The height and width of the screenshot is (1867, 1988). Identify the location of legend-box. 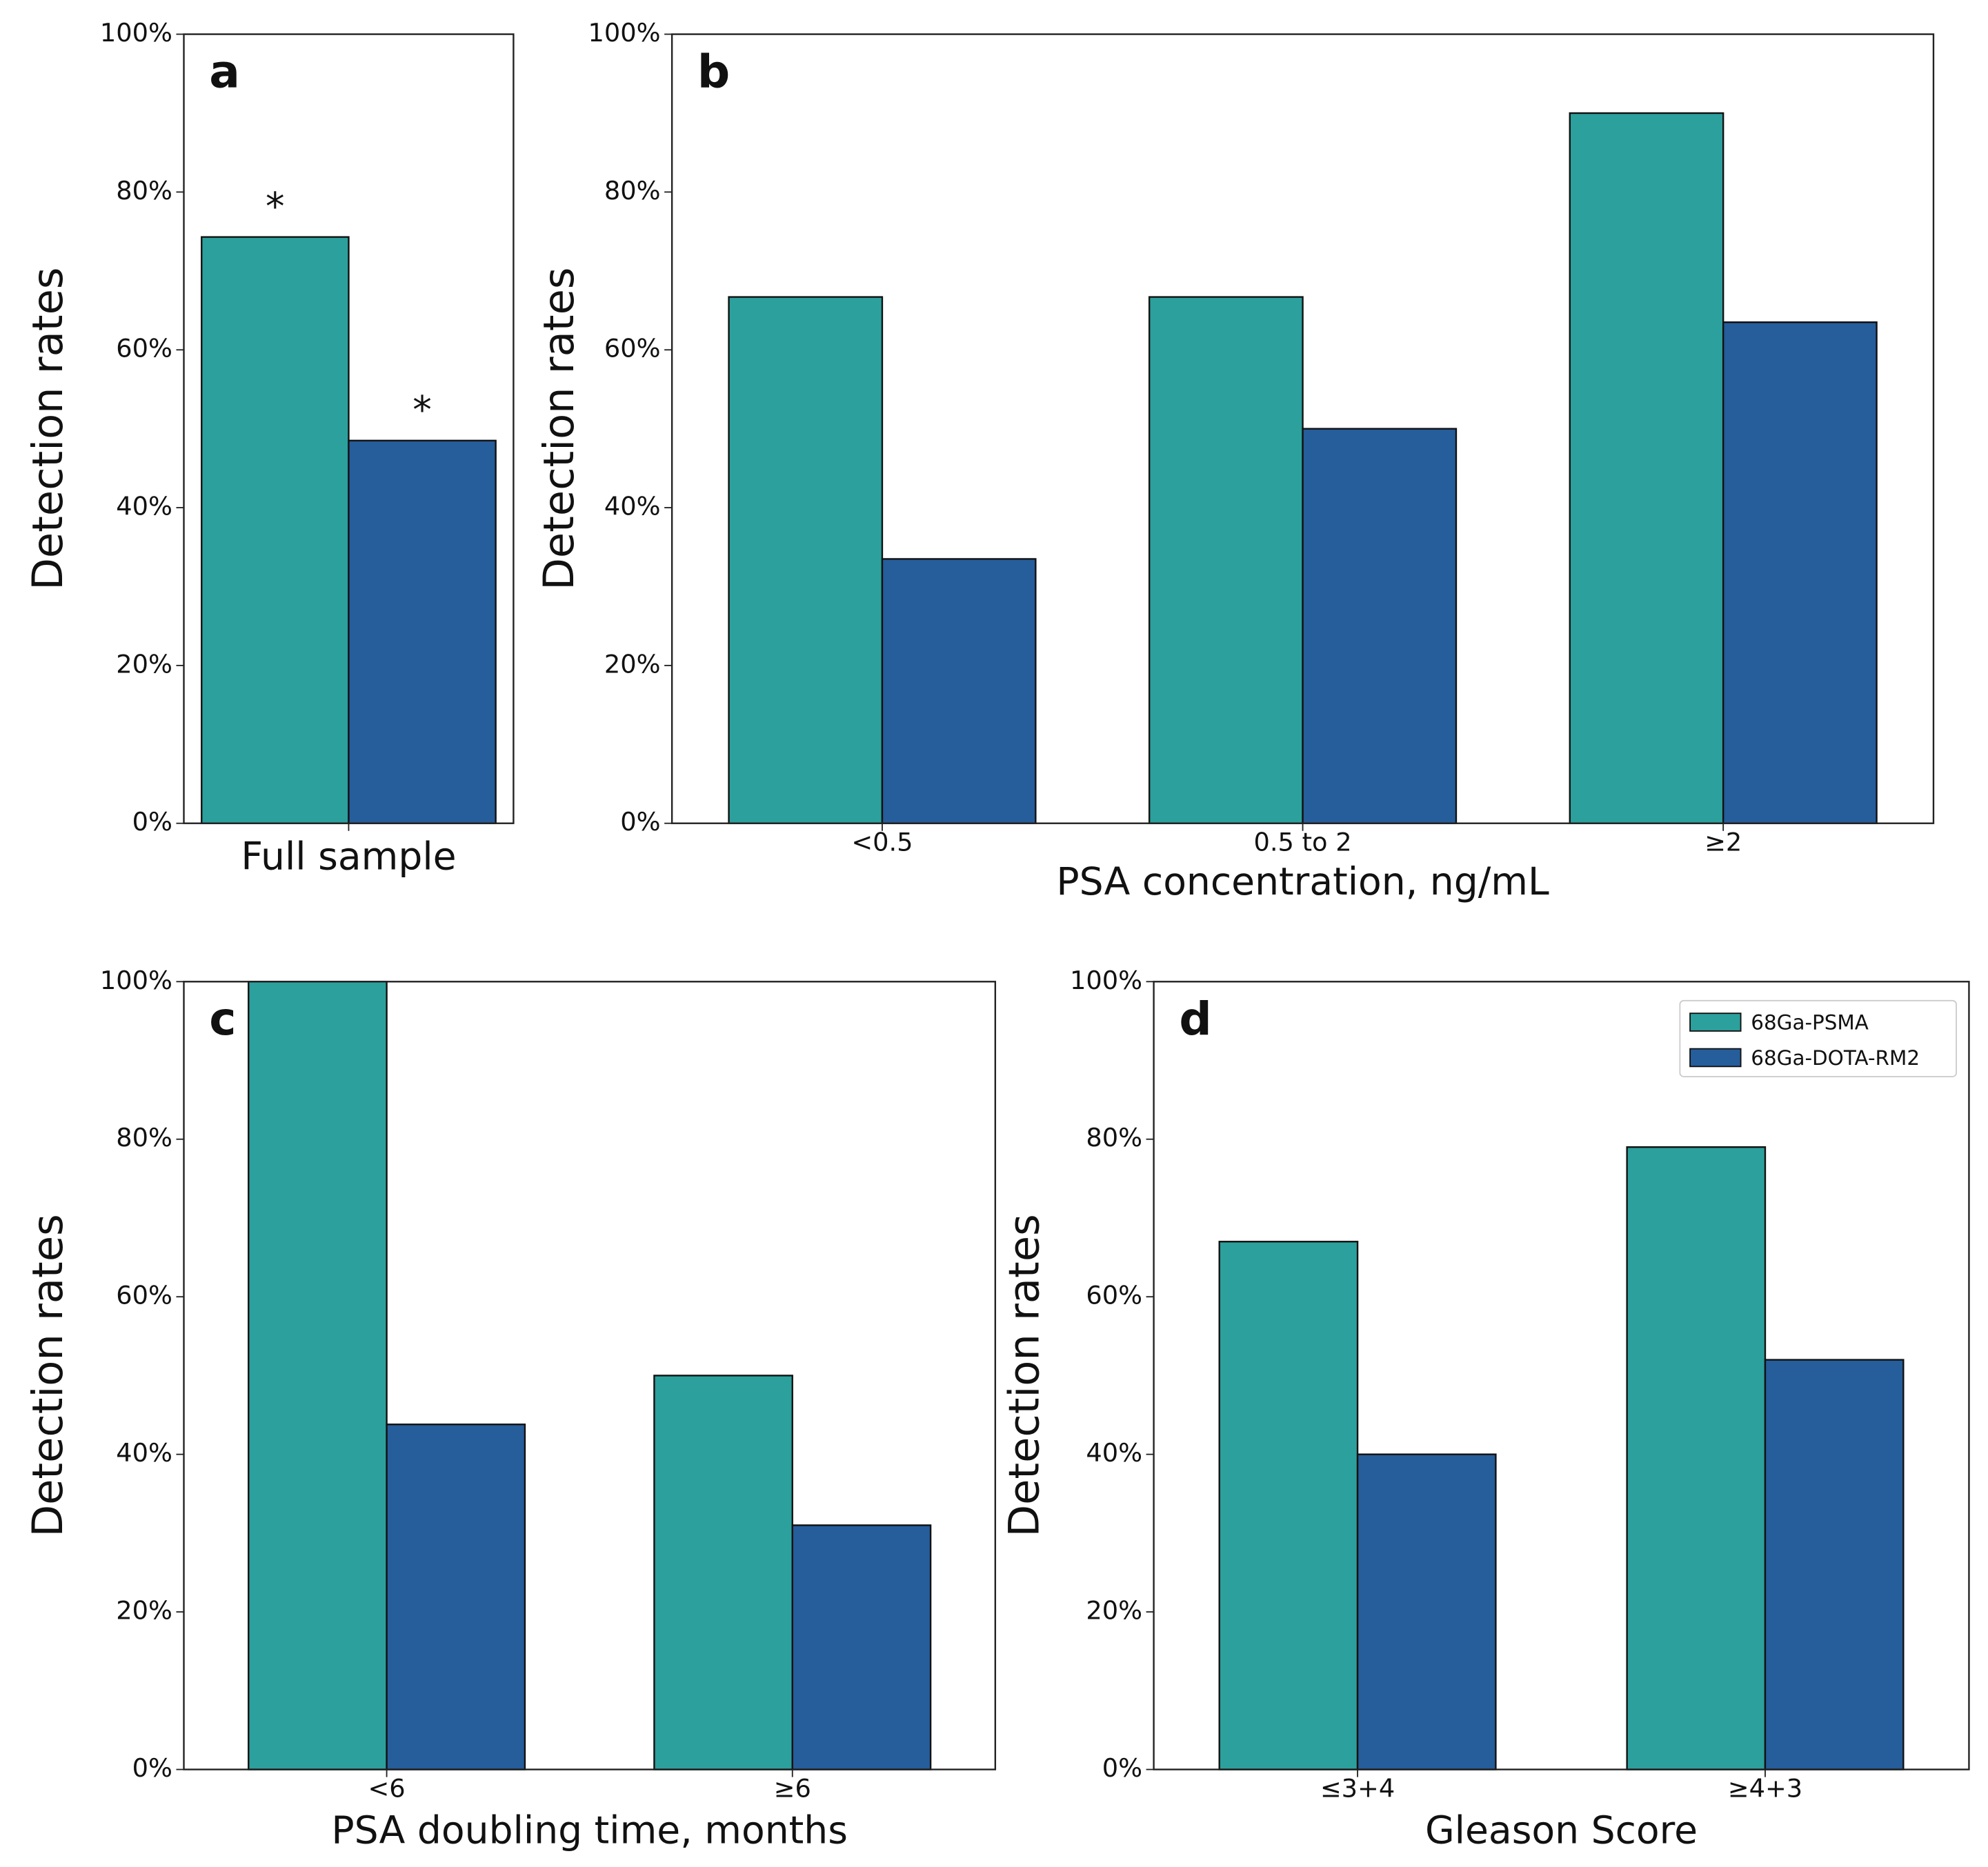
(1818, 1038).